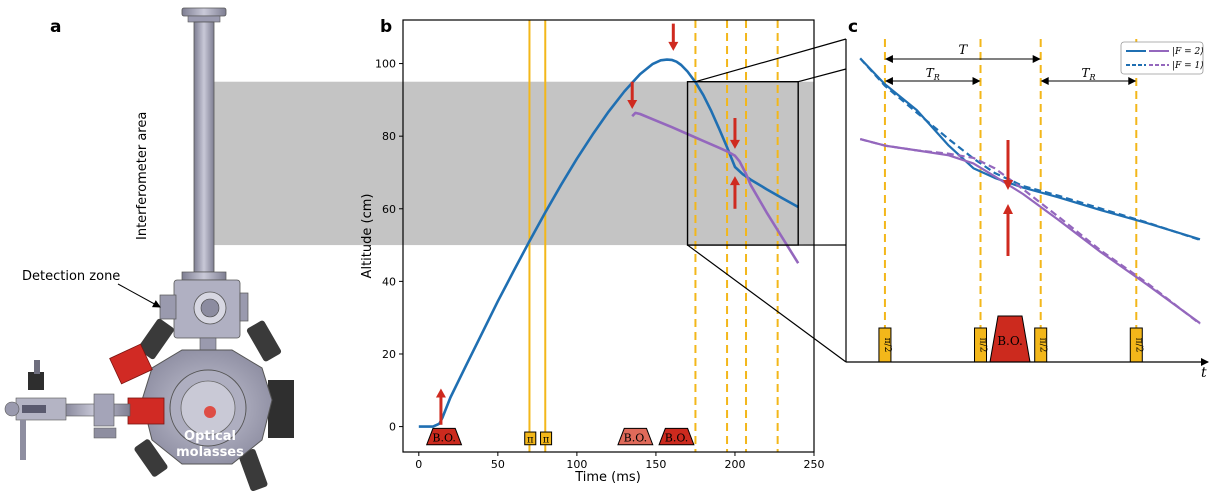  I want to click on pulse-pi-box, so click(546, 438).